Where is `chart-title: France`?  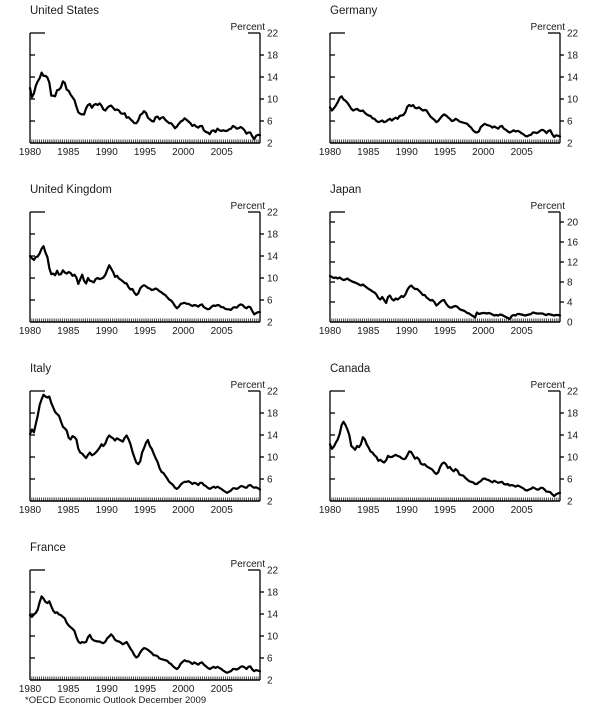 chart-title: France is located at coordinates (48, 548).